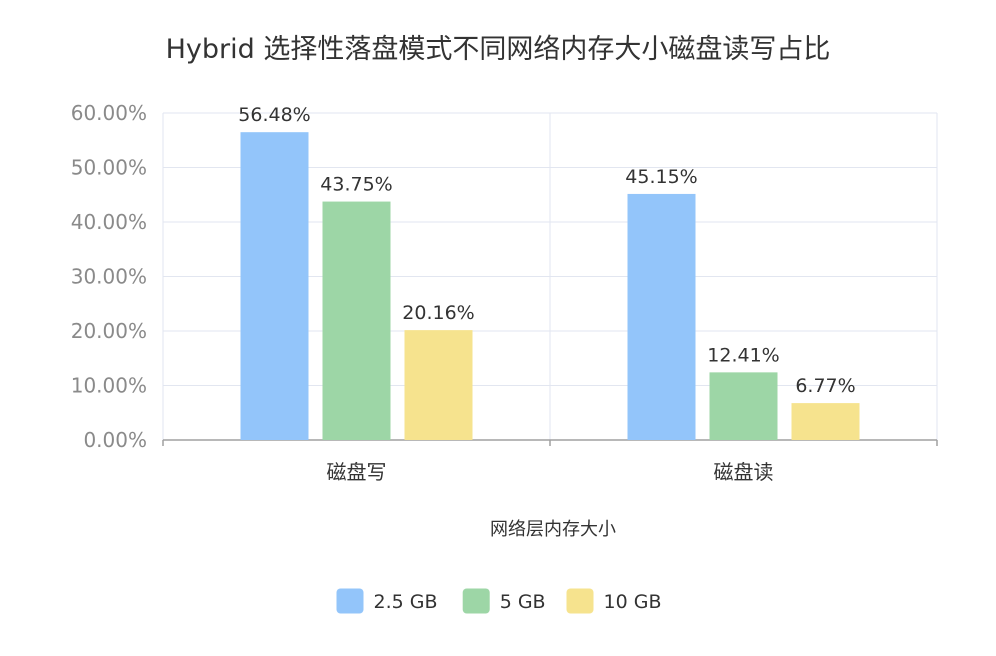 Image resolution: width=996 pixels, height=656 pixels. Describe the element at coordinates (406, 602) in the screenshot. I see `legend-label: 2.5 GB` at that location.